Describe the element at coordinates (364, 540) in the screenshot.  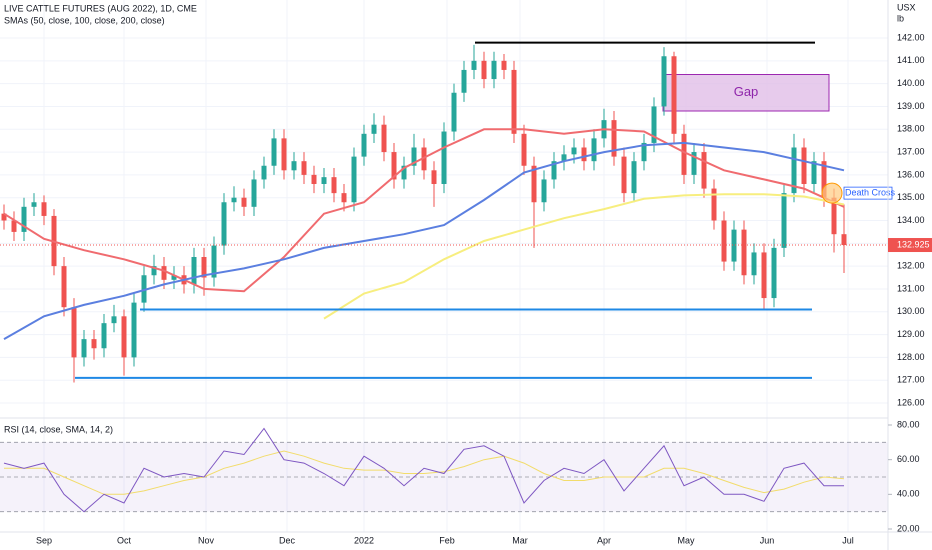
I see `x-tick-label: 2022` at that location.